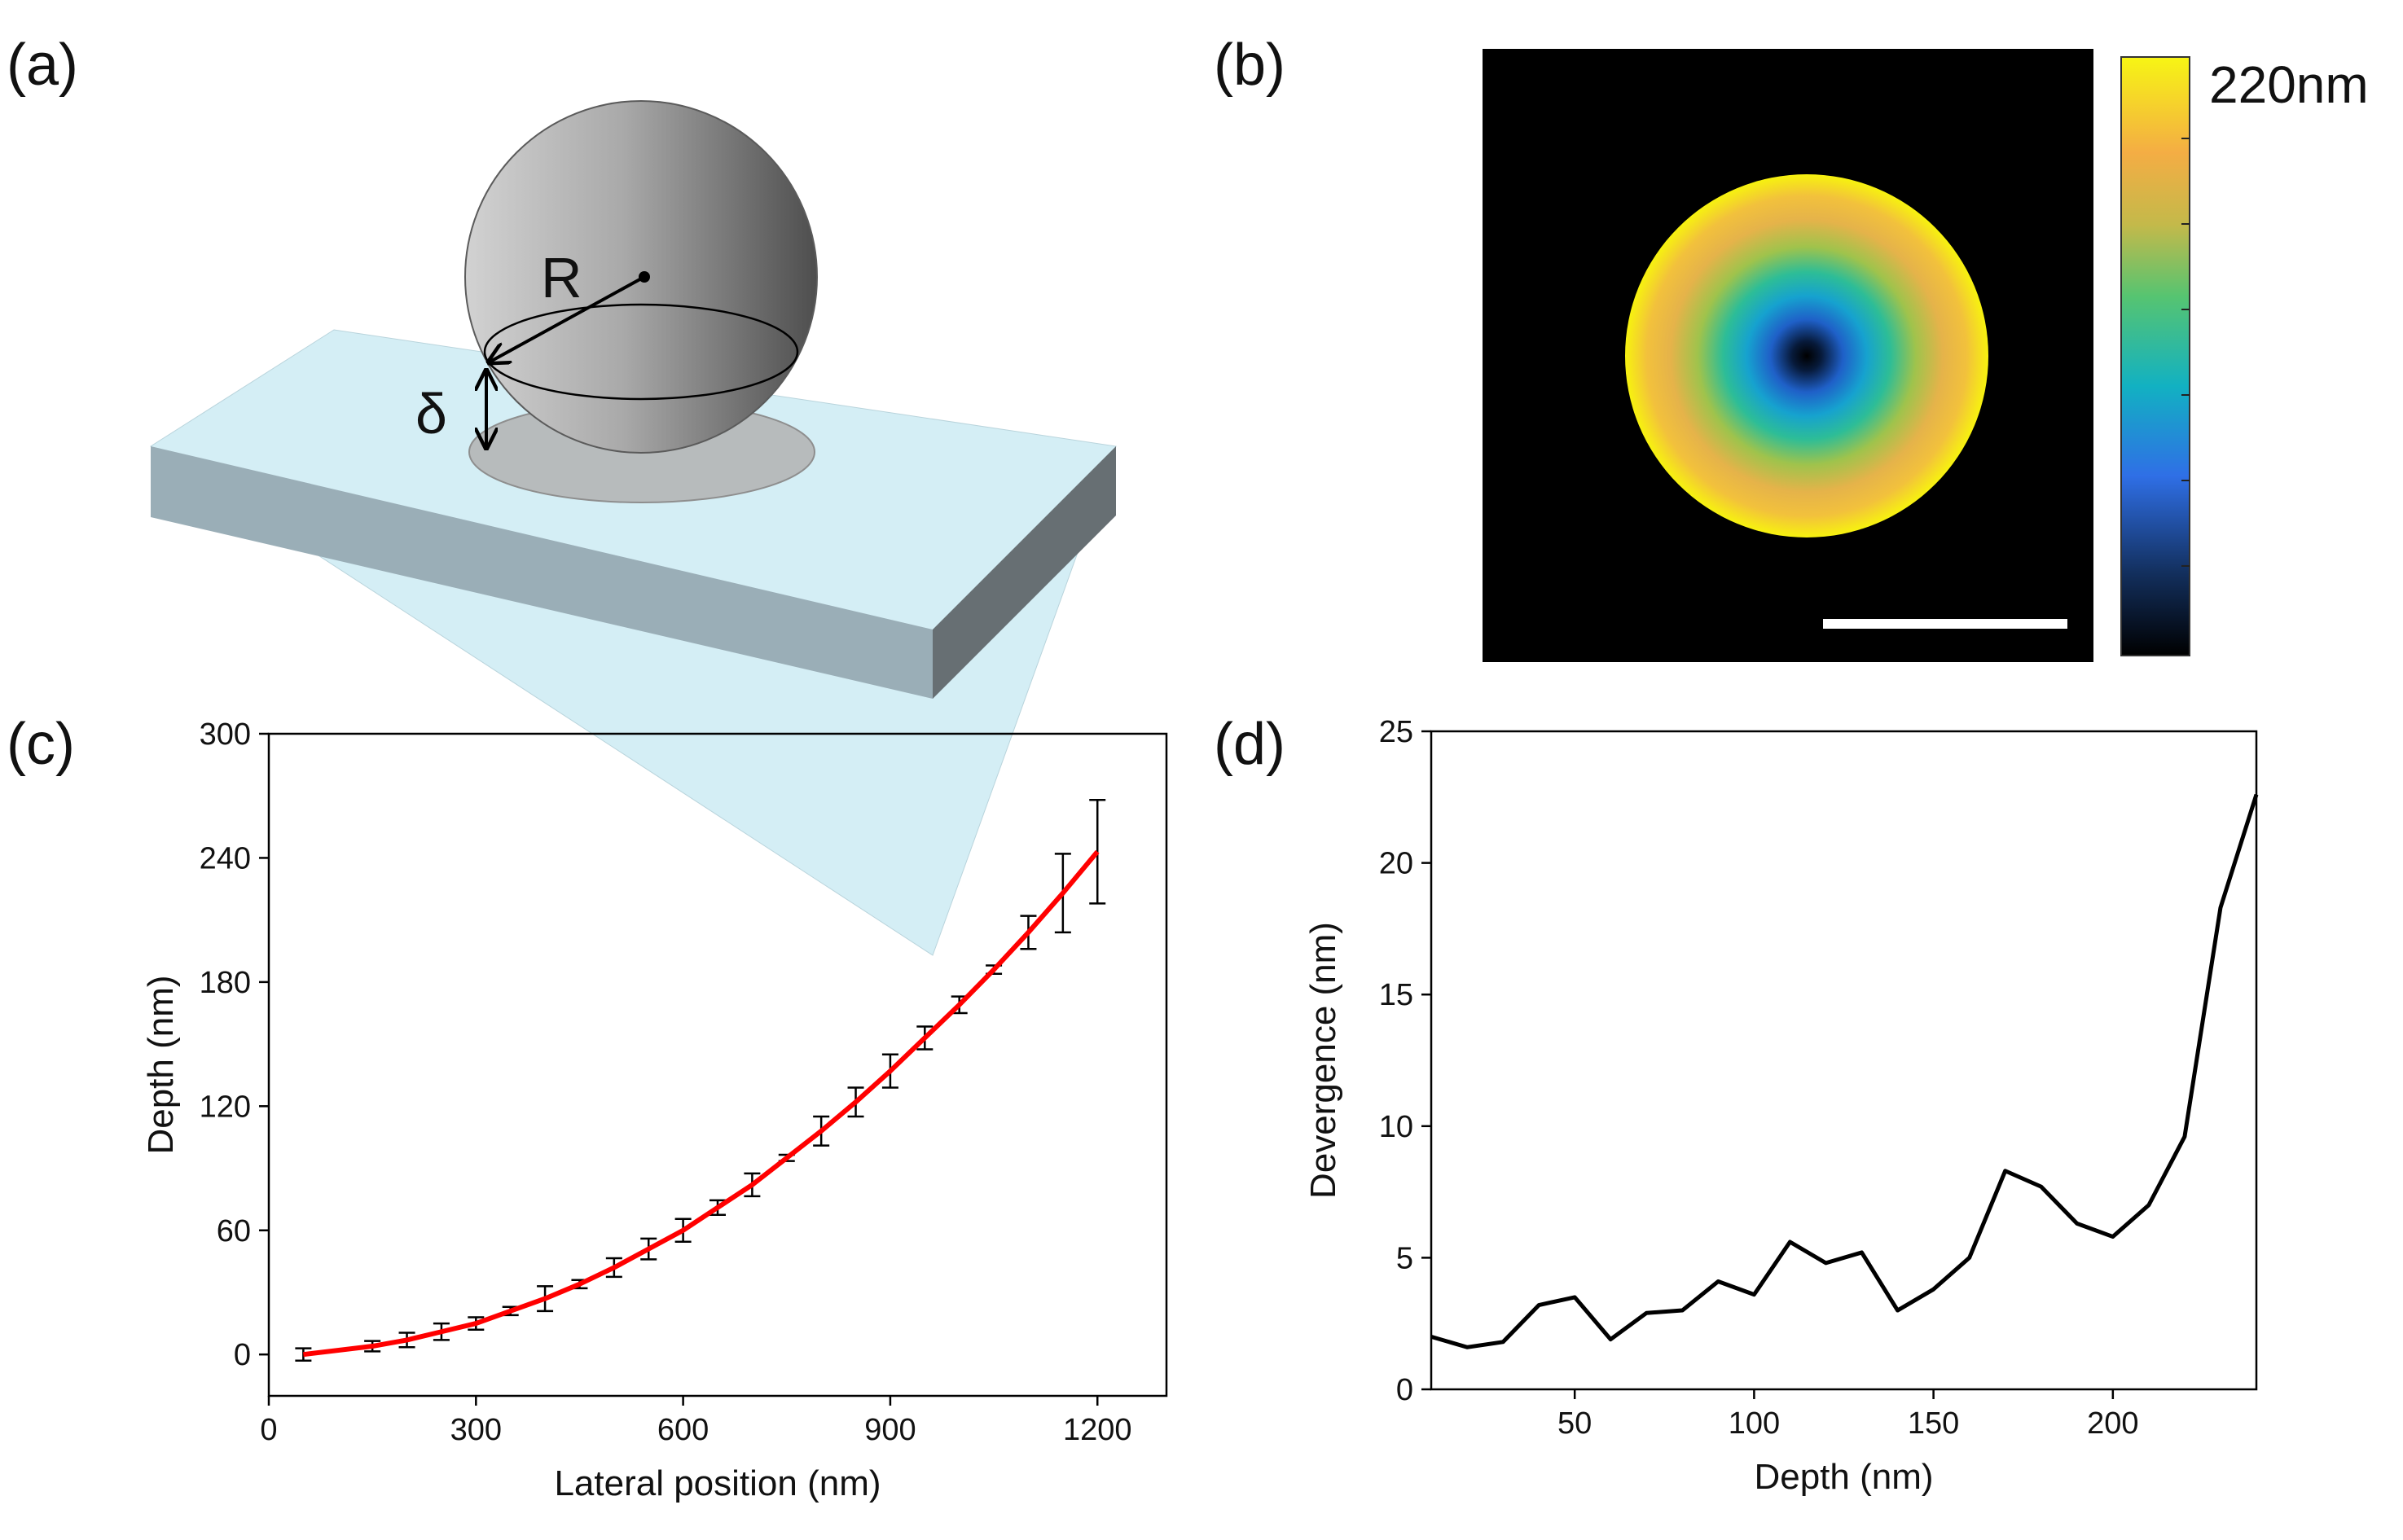 The image size is (2403, 1540). I want to click on x-tick-label: 150, so click(1934, 1423).